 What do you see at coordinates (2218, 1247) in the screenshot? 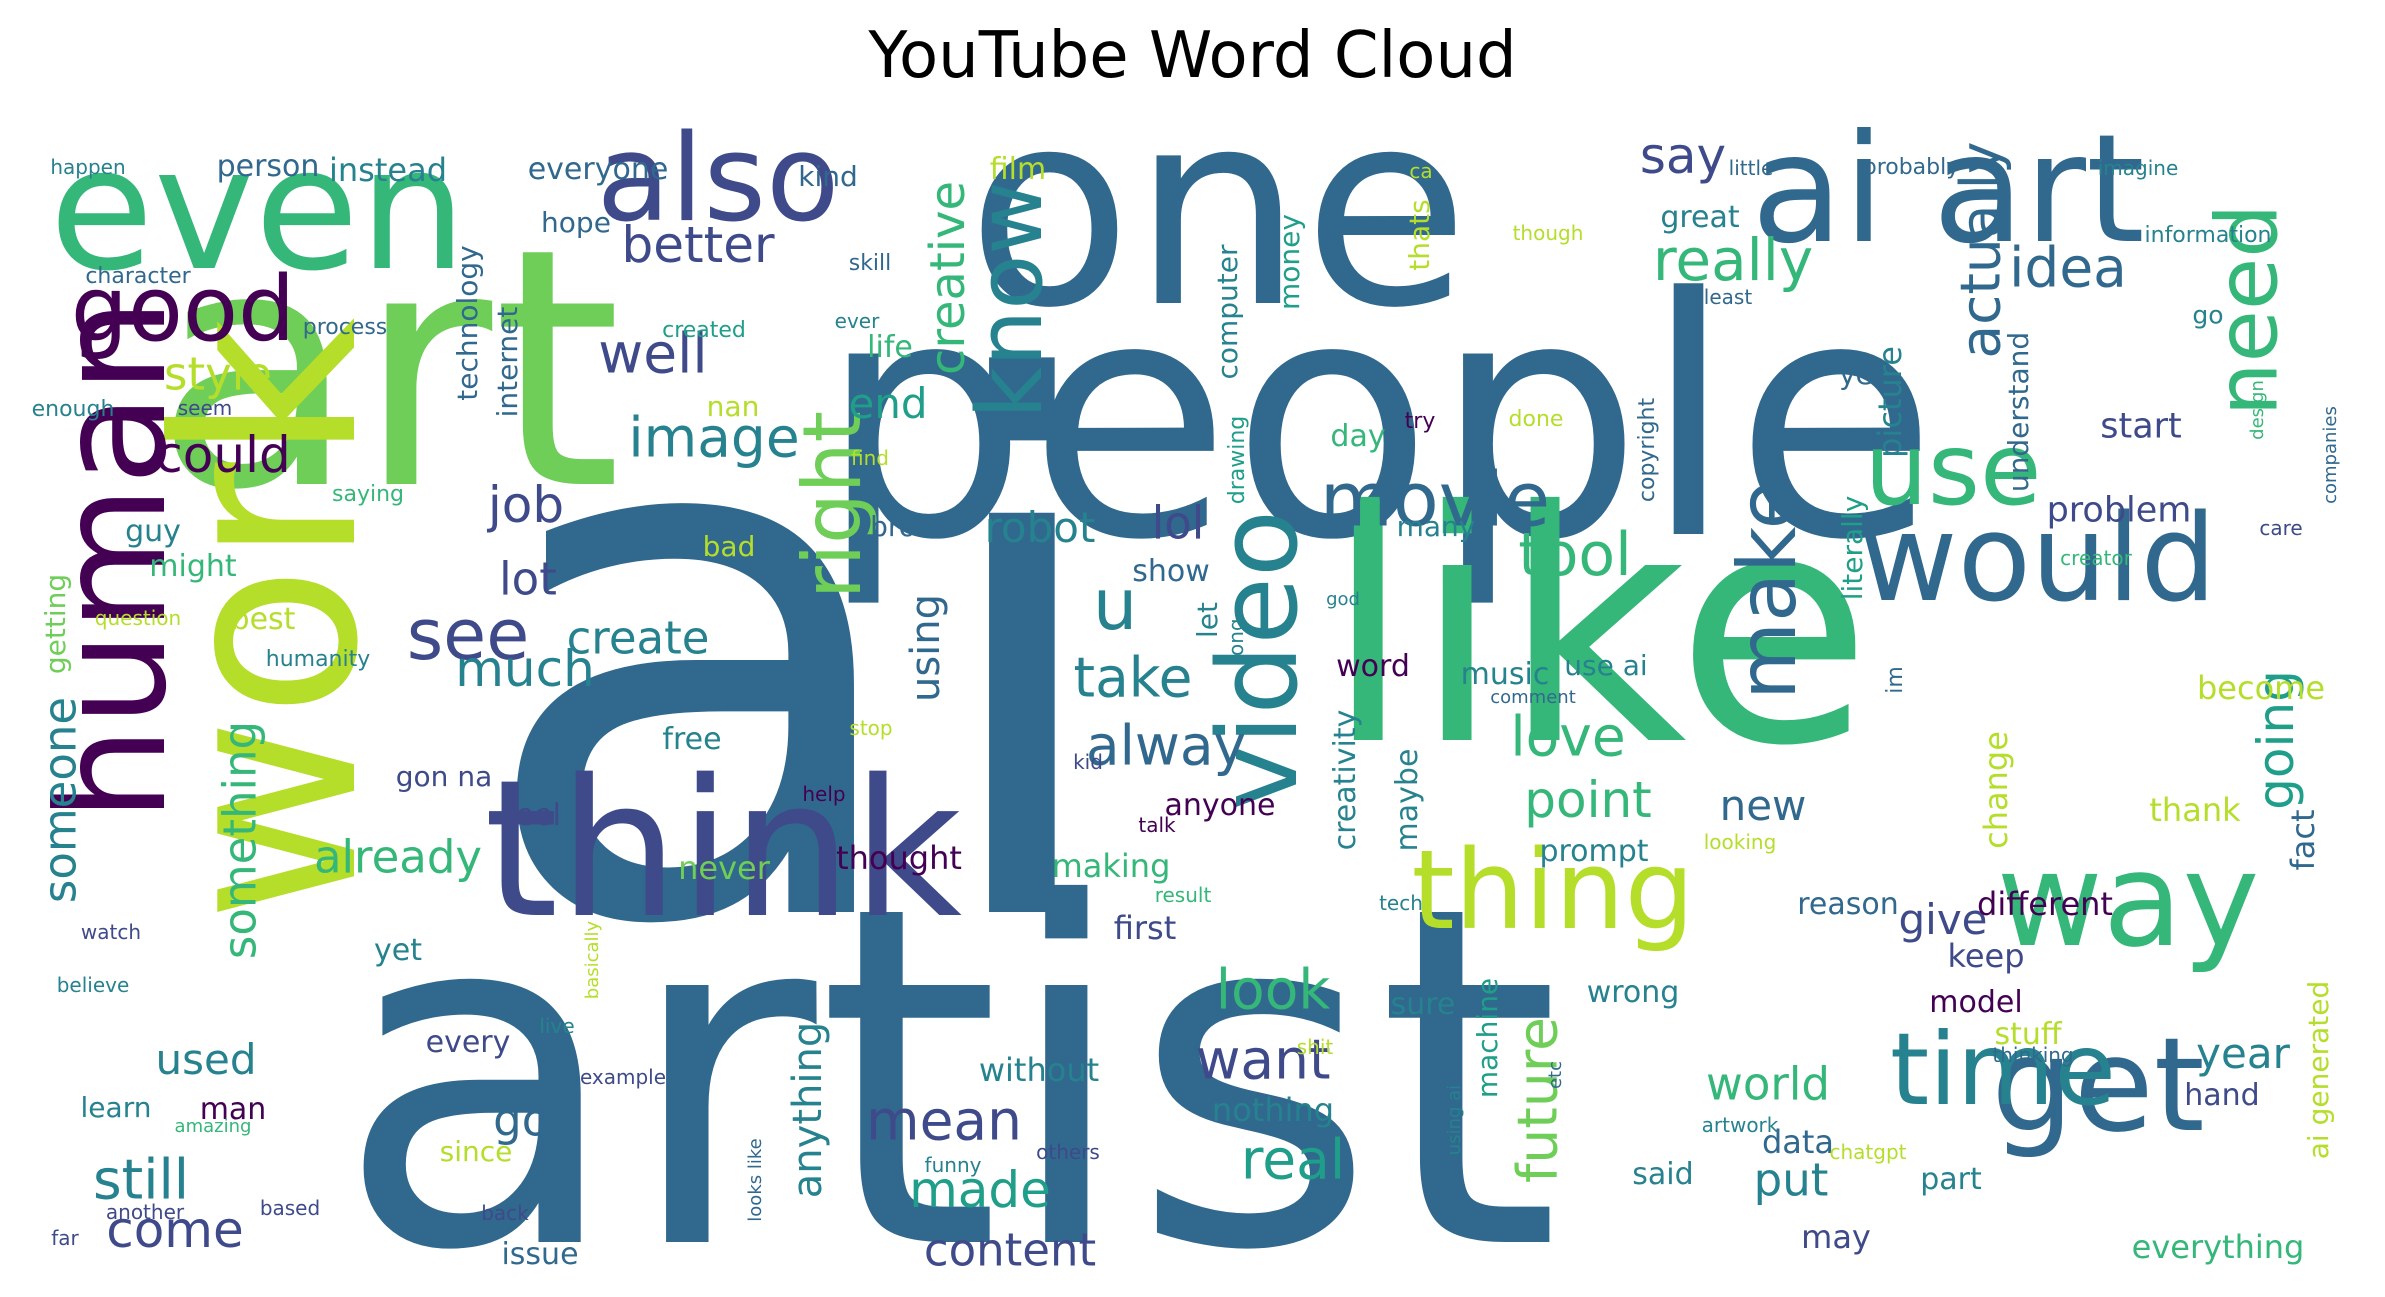
I see `word-everything: everything` at bounding box center [2218, 1247].